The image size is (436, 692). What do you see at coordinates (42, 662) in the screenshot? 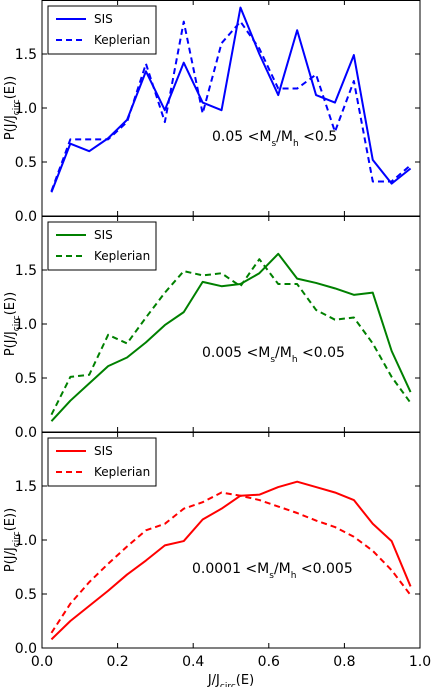
I see `x-tick-label: 0.0` at bounding box center [42, 662].